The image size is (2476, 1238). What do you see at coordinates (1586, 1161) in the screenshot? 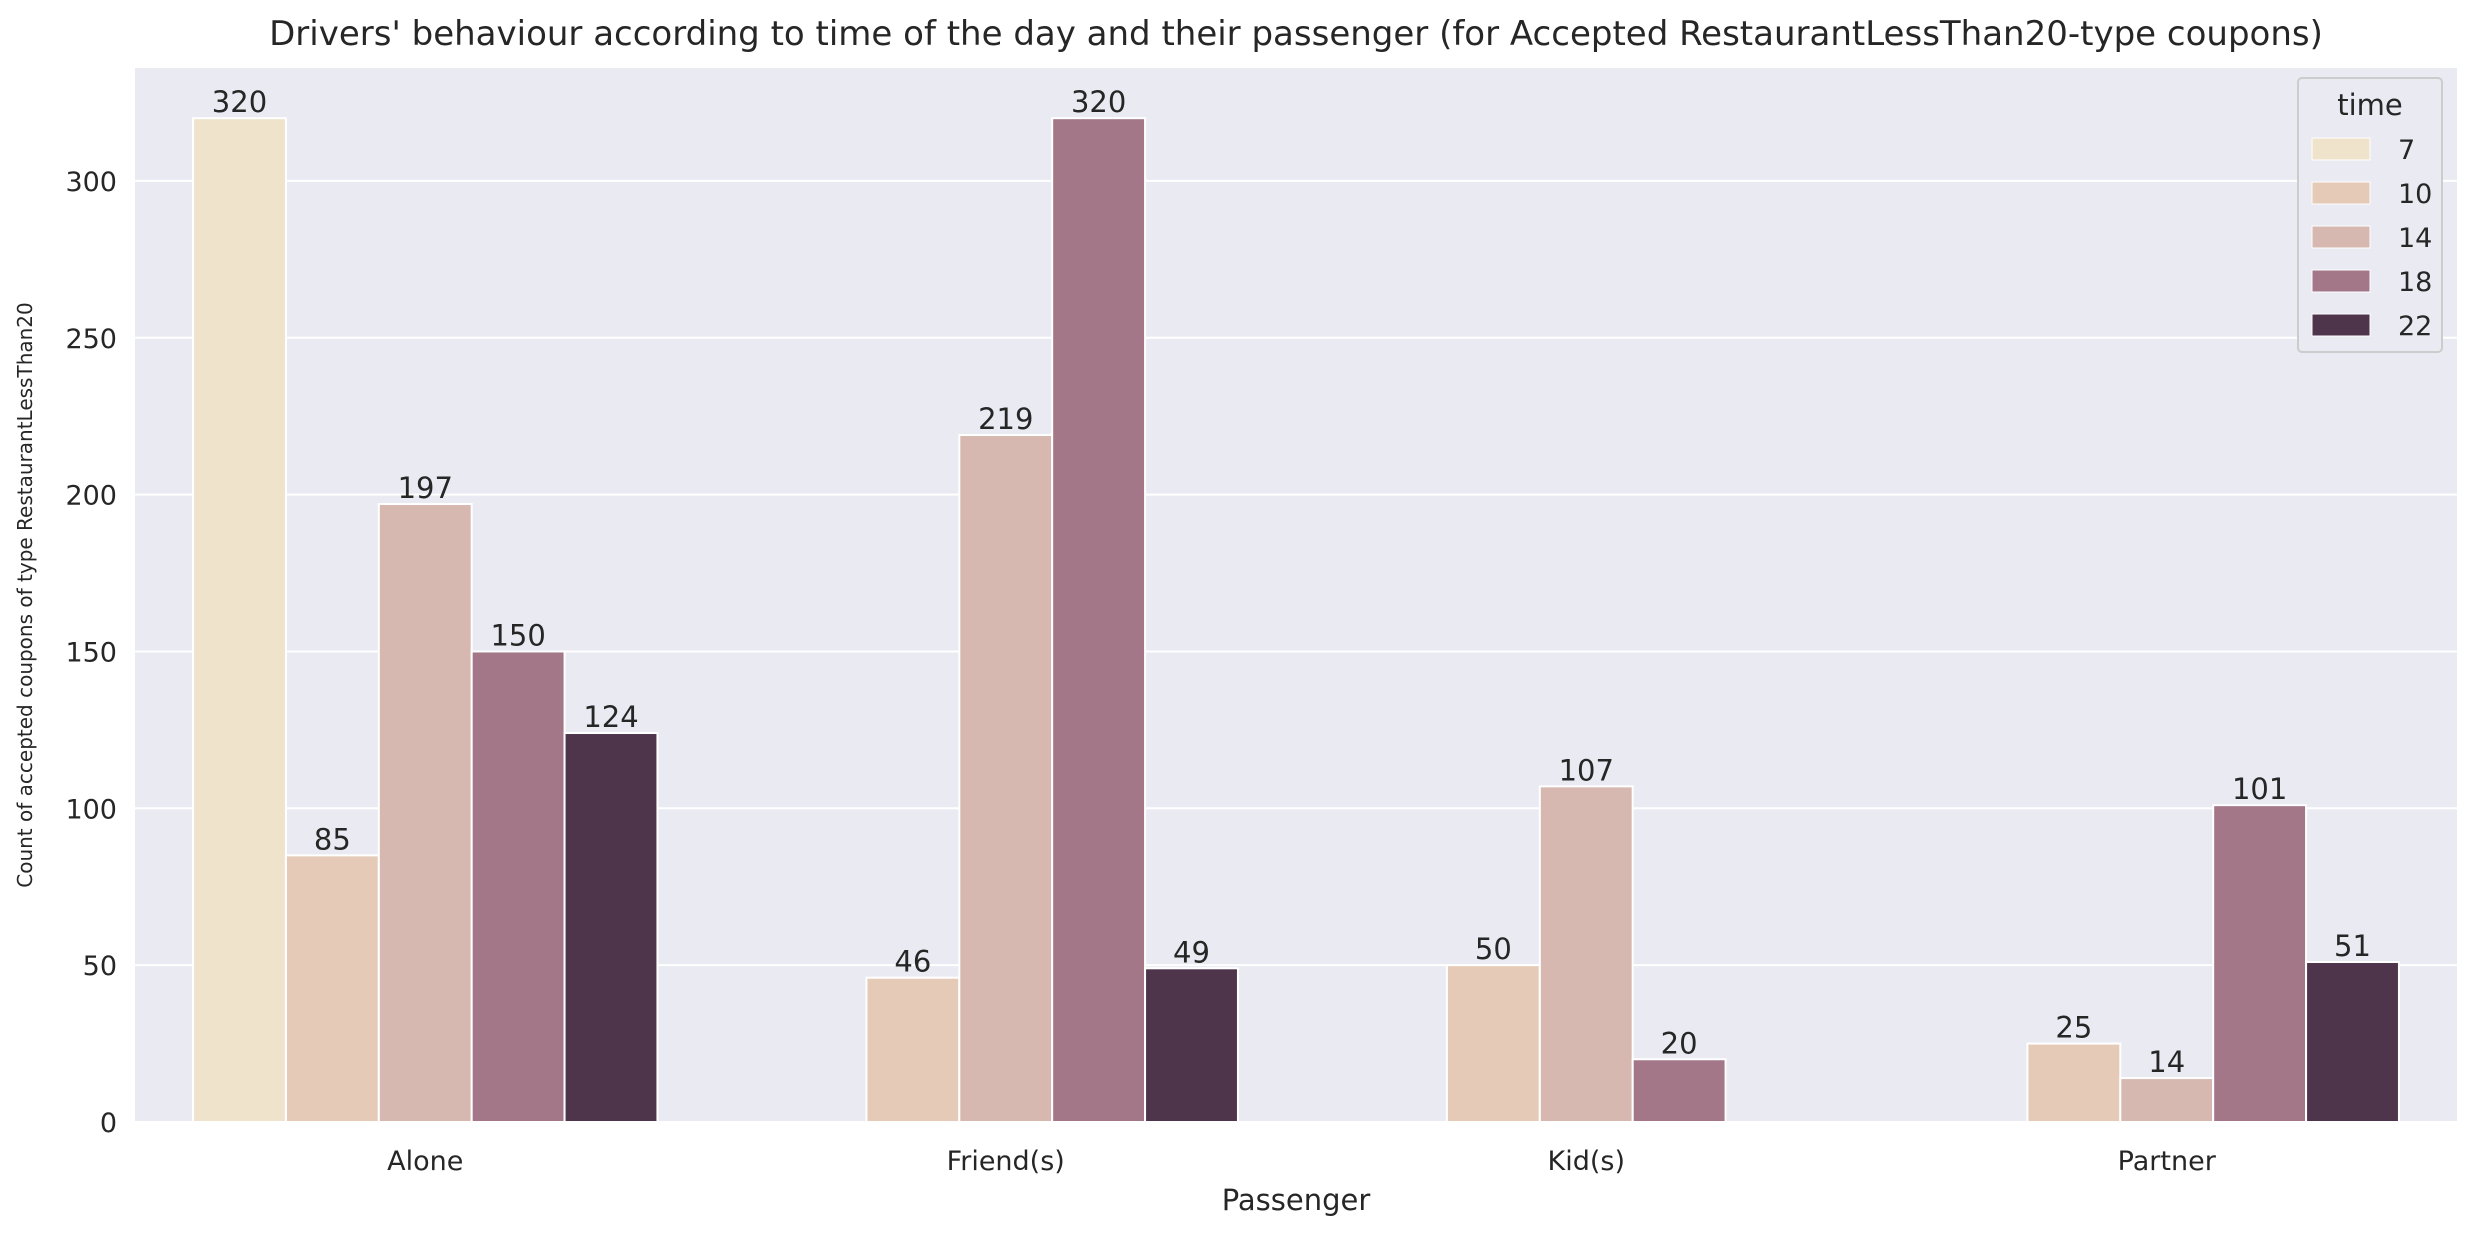
I see `x-tick-label: Kid(s)` at bounding box center [1586, 1161].